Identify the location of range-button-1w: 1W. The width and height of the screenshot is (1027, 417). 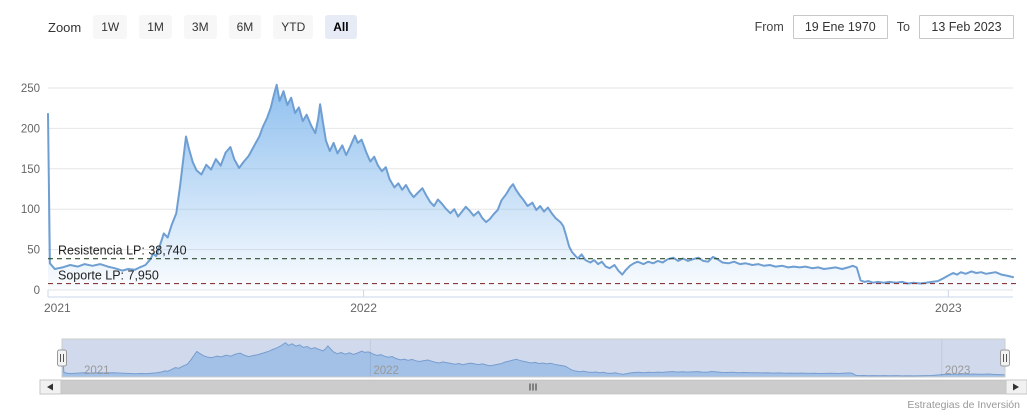
(110, 27).